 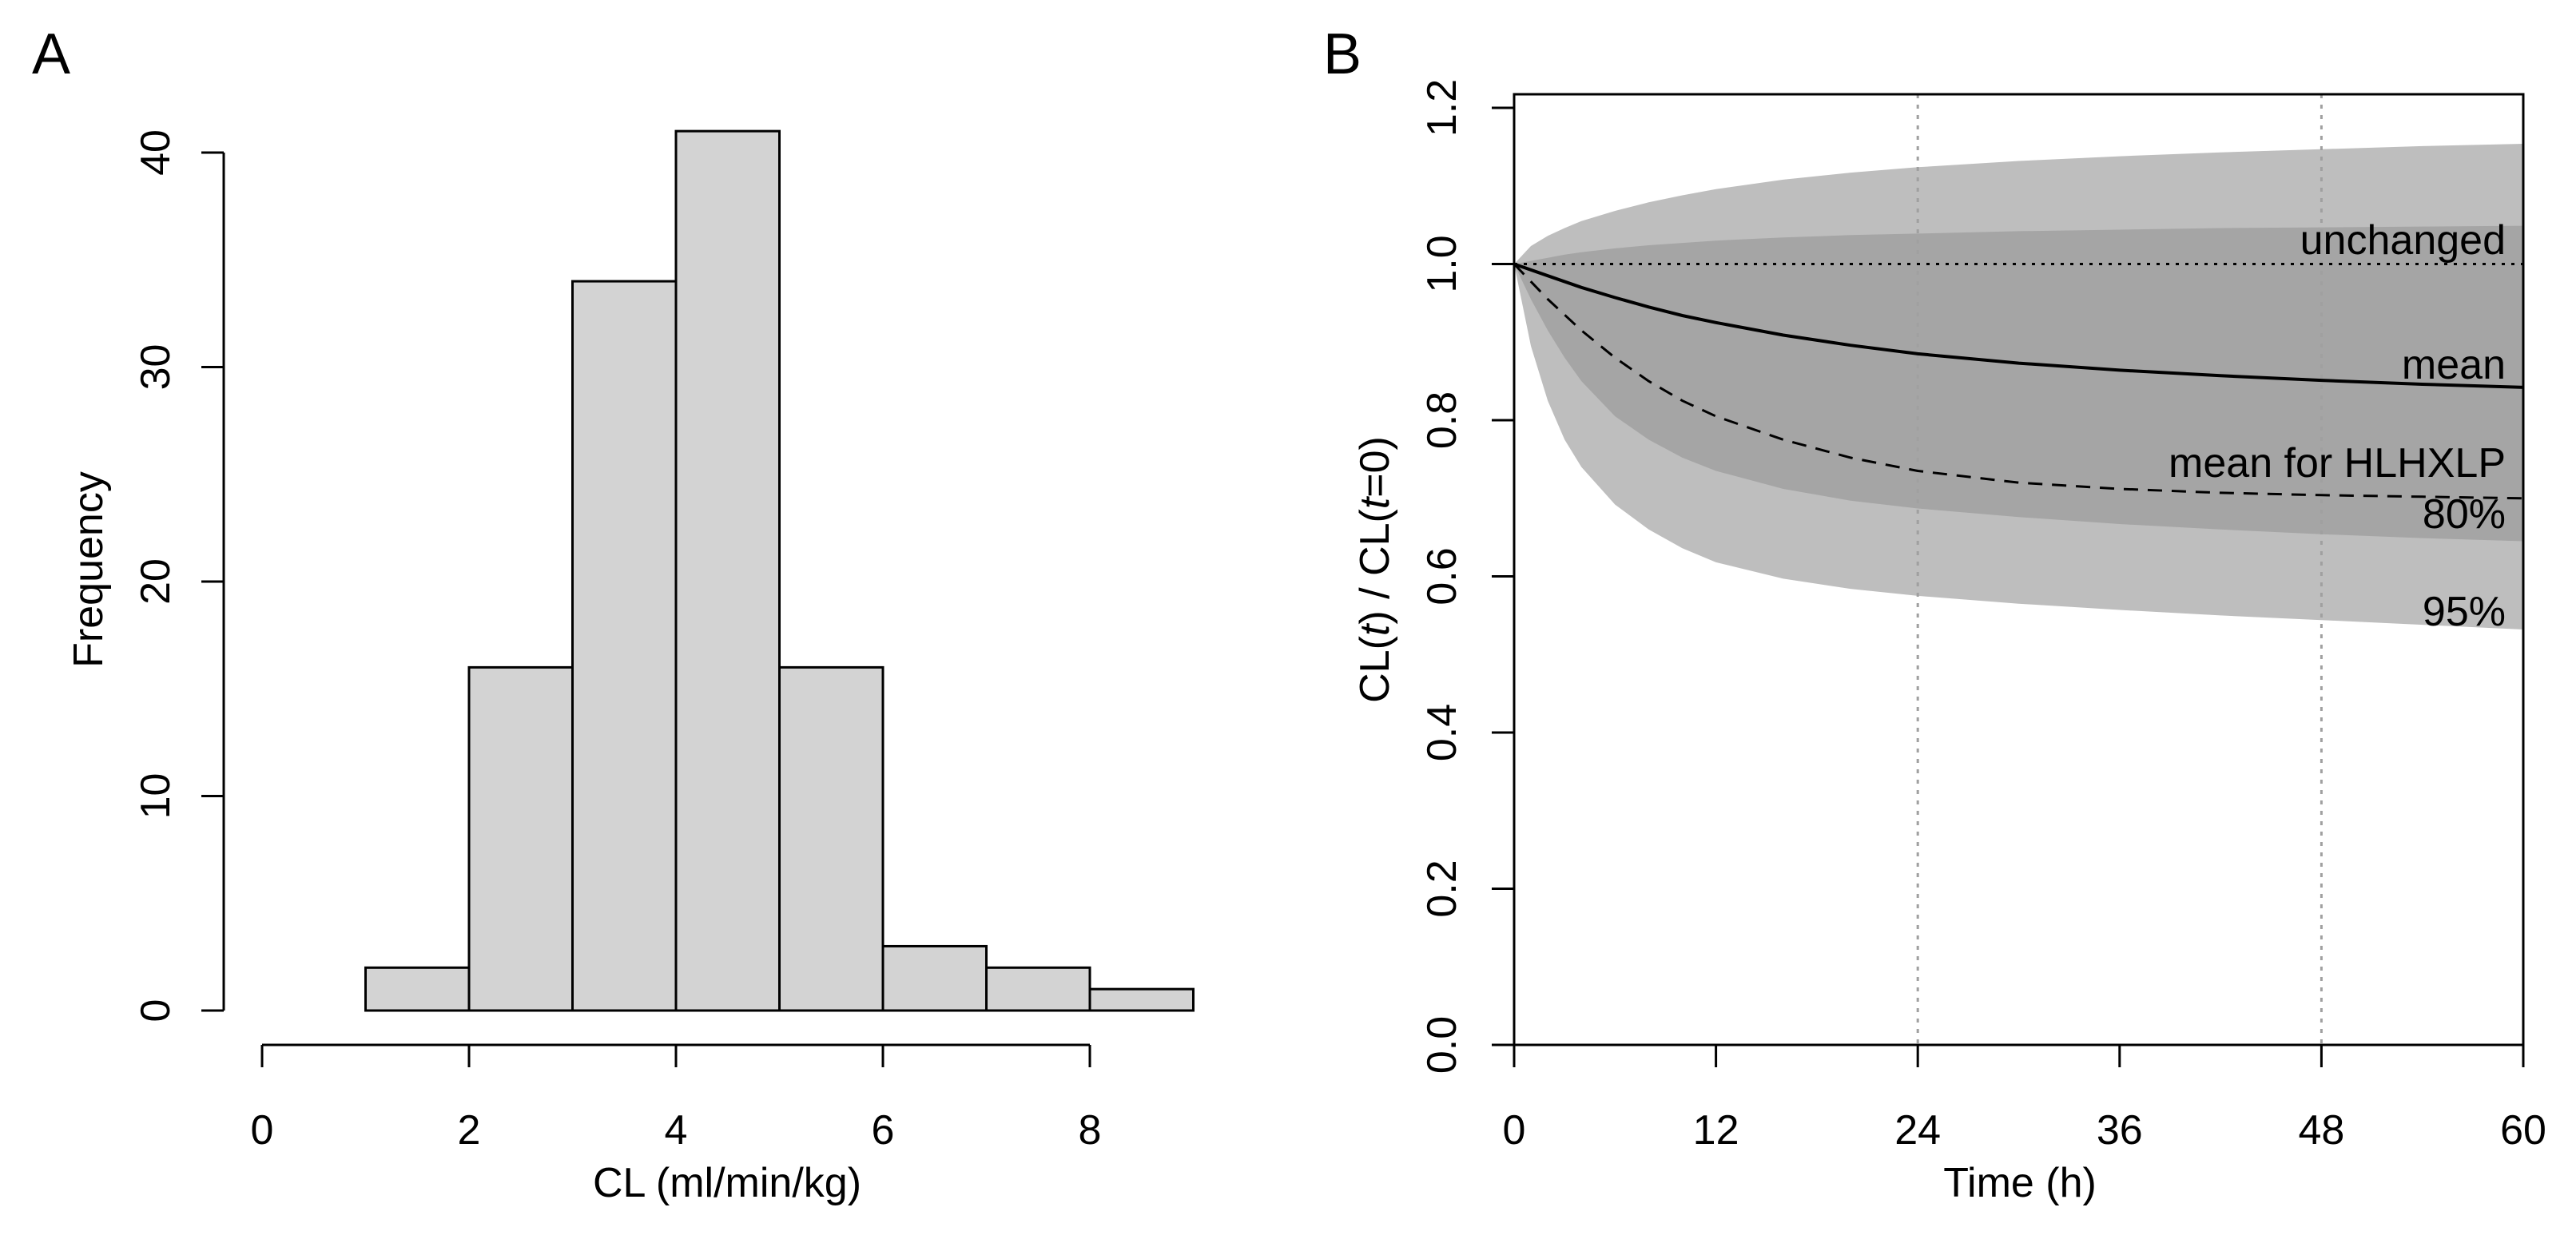 What do you see at coordinates (1442, 420) in the screenshot?
I see `y-tick-label-b: 0.8` at bounding box center [1442, 420].